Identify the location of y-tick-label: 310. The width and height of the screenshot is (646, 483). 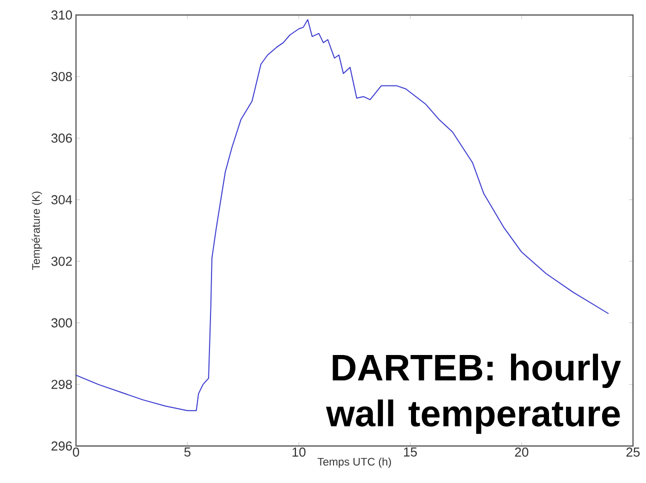
(61, 15).